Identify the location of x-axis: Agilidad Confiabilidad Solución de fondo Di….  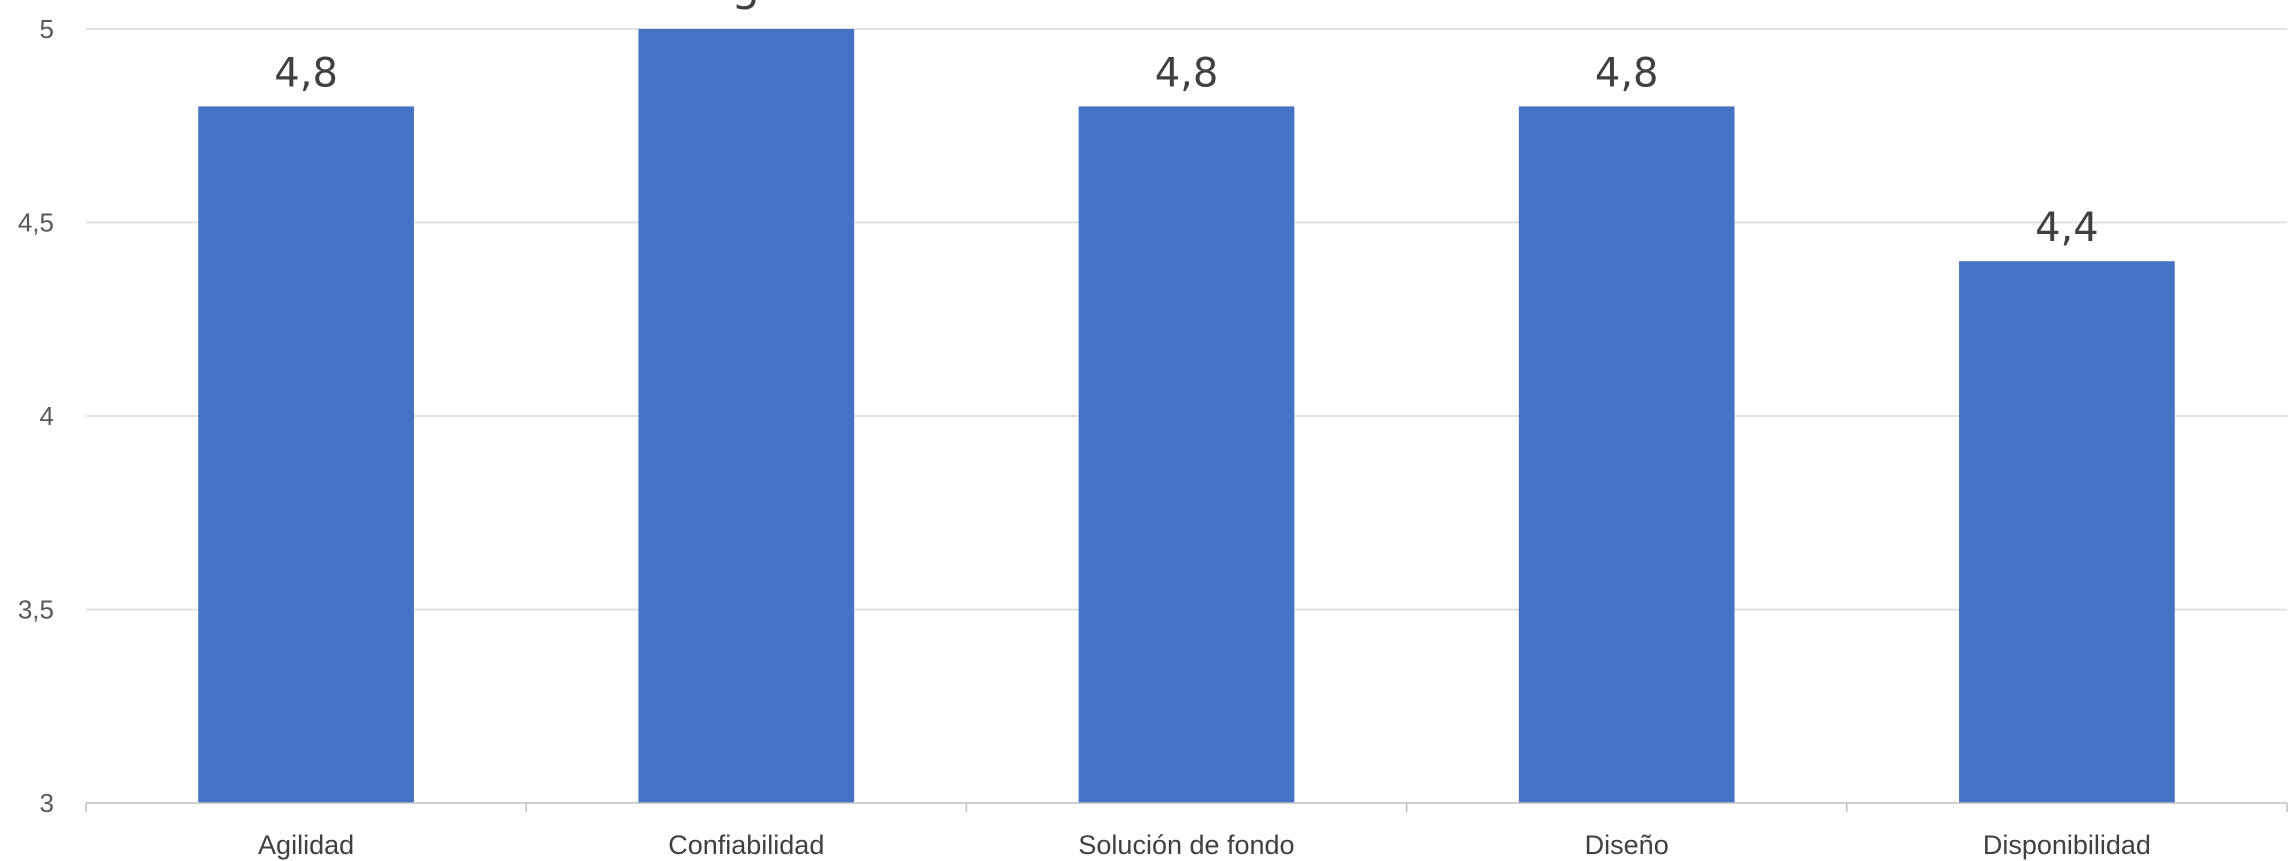
(1186, 831).